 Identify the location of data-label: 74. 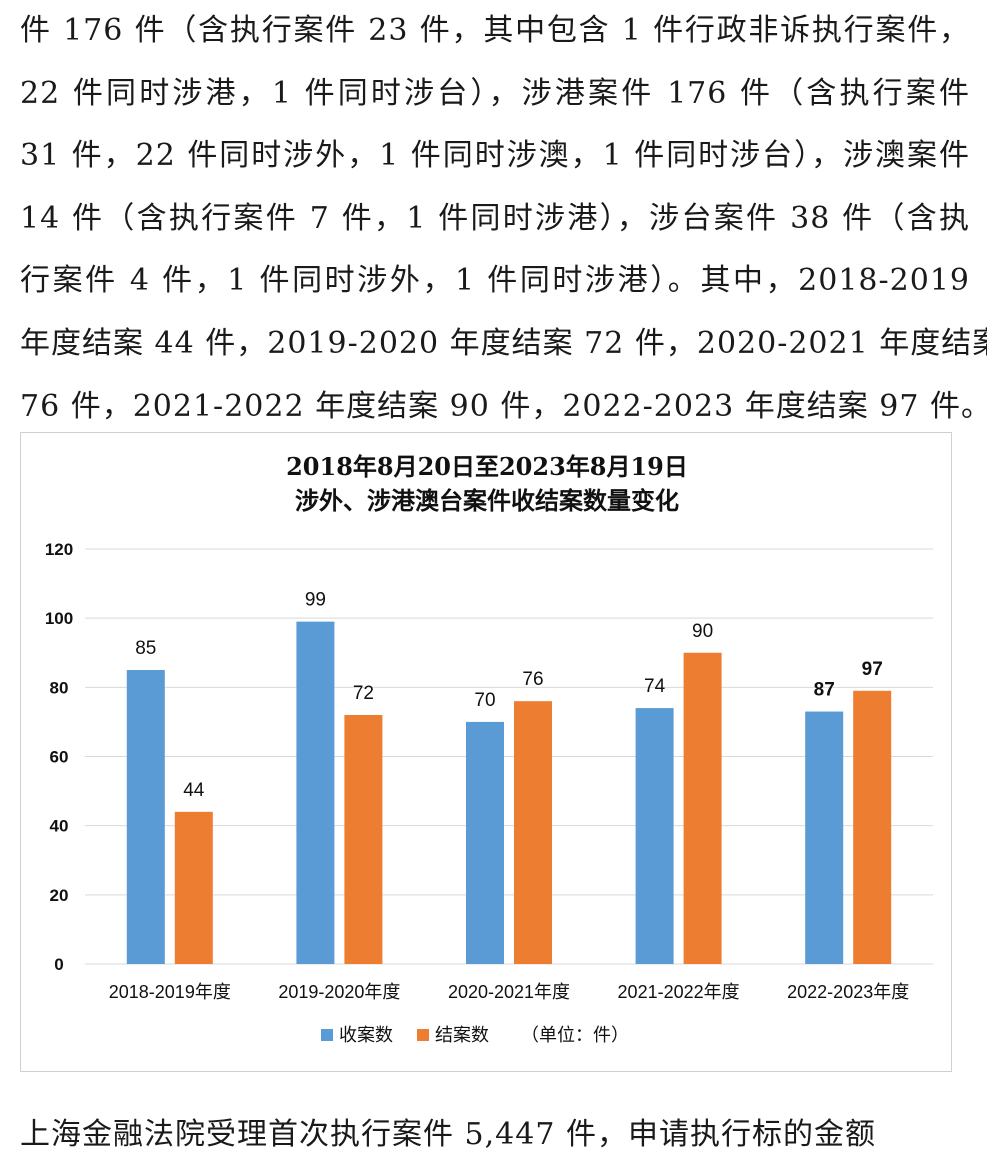
(655, 686).